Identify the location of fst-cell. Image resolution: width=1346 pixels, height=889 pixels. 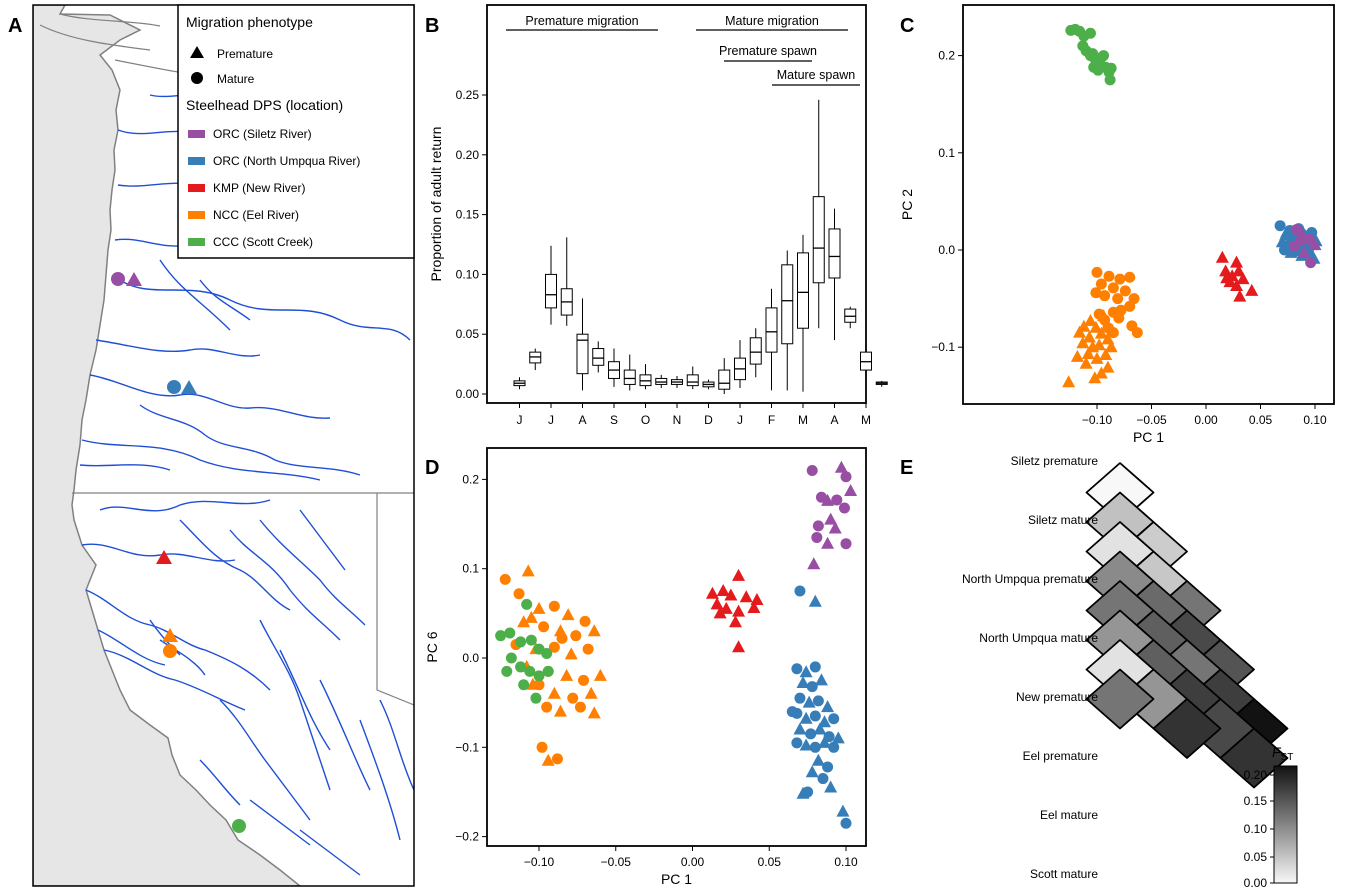
(1120, 699).